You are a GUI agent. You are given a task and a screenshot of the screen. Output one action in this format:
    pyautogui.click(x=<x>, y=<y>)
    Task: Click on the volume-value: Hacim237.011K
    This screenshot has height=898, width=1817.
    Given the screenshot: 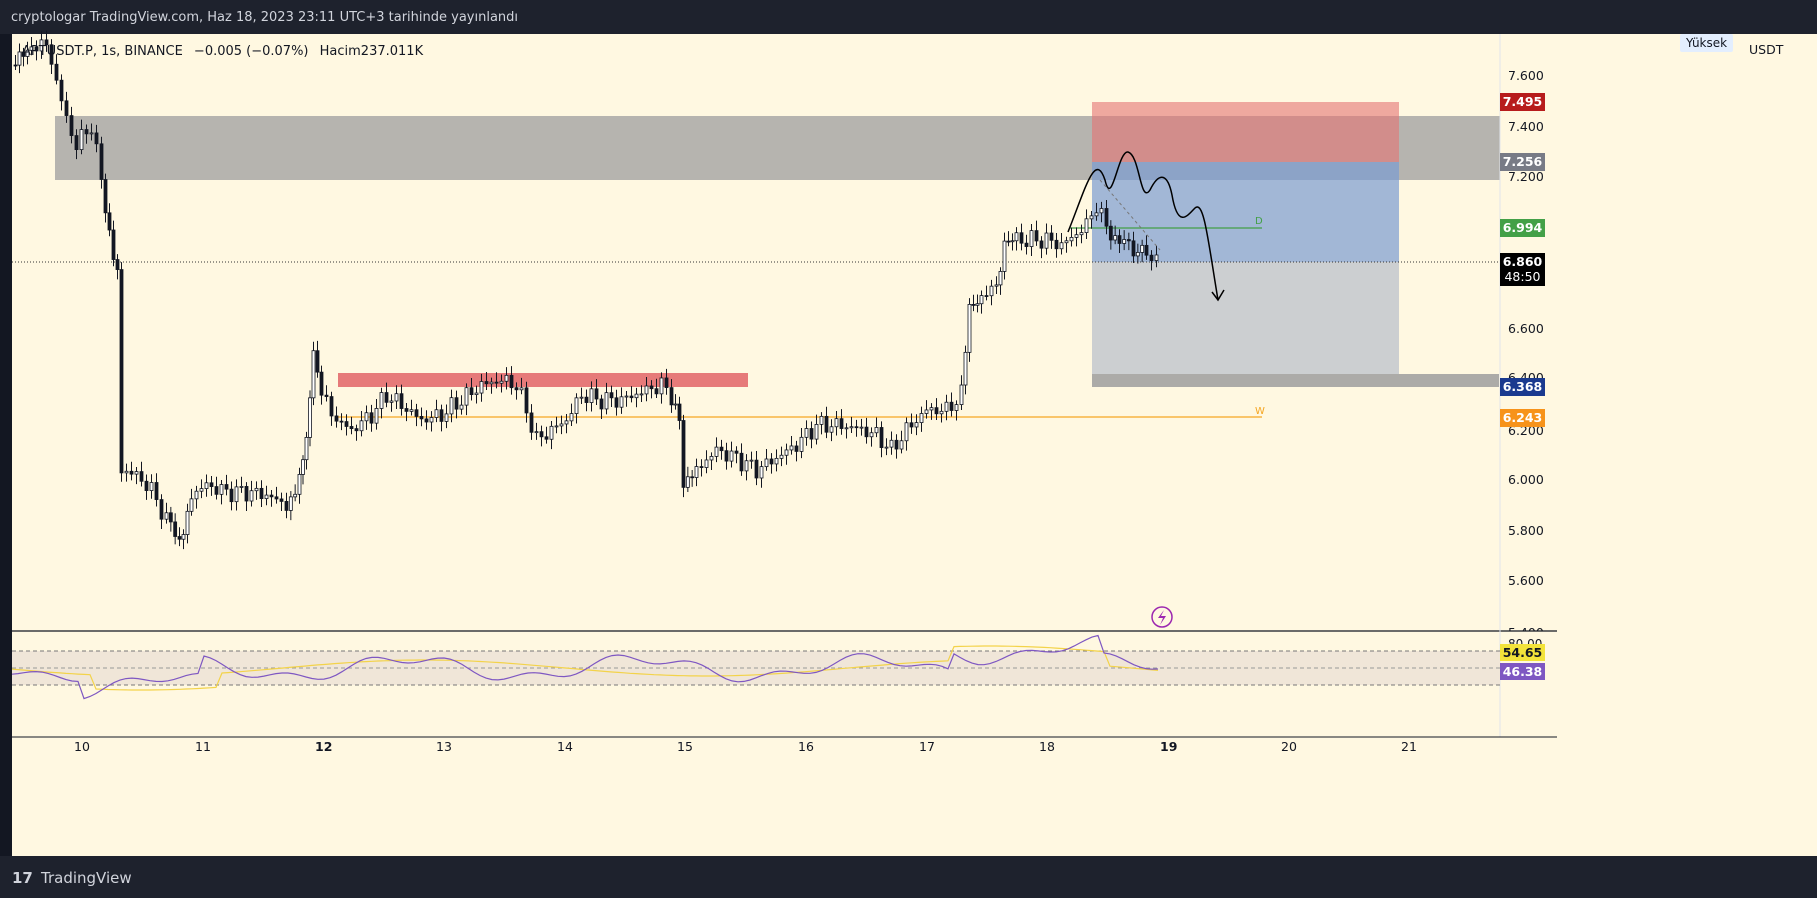 What is the action you would take?
    pyautogui.click(x=371, y=51)
    